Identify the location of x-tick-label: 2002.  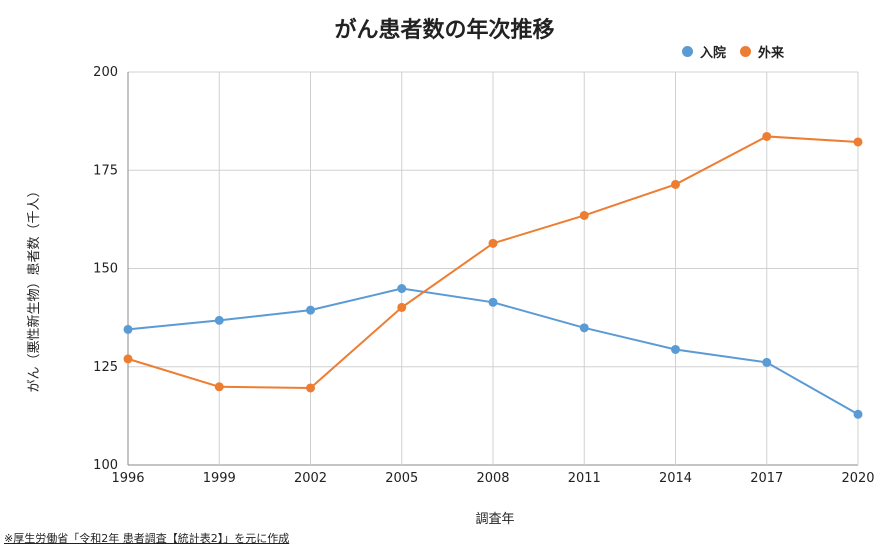
(310, 478).